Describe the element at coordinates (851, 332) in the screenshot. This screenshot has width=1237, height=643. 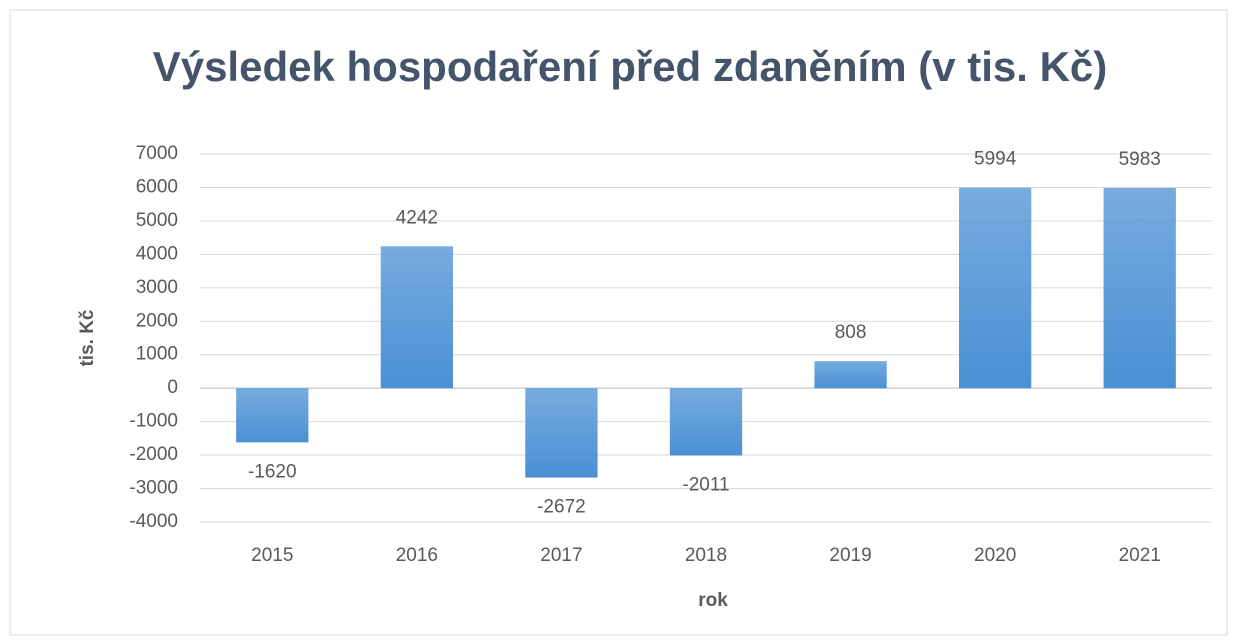
I see `data-label: 808` at that location.